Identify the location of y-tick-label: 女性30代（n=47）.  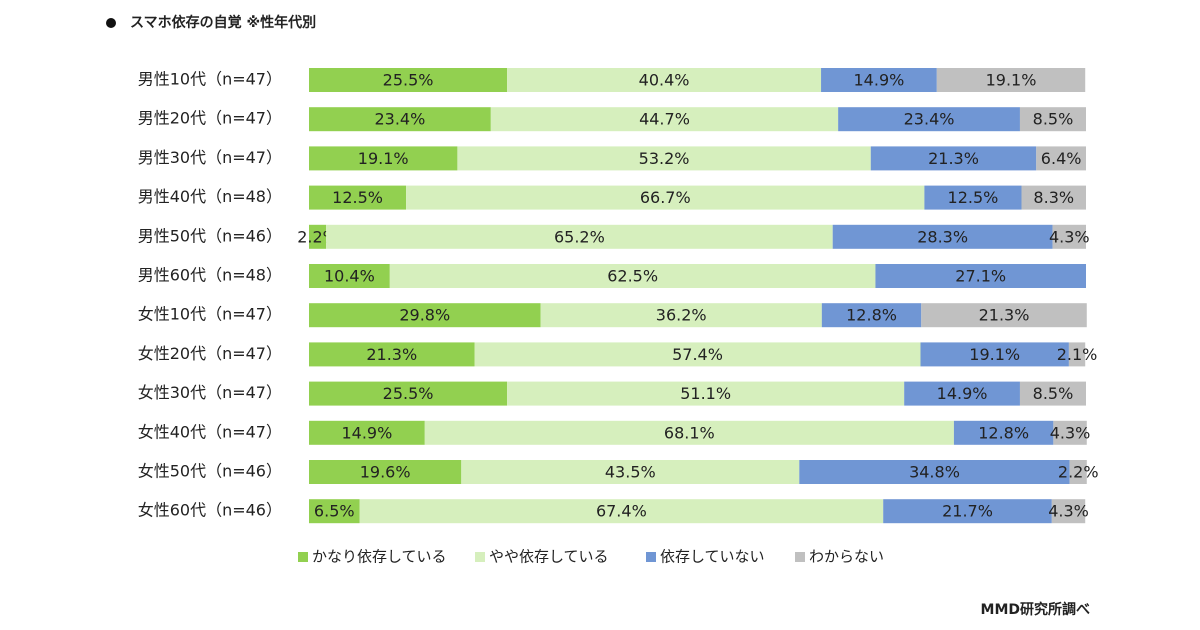
(210, 392).